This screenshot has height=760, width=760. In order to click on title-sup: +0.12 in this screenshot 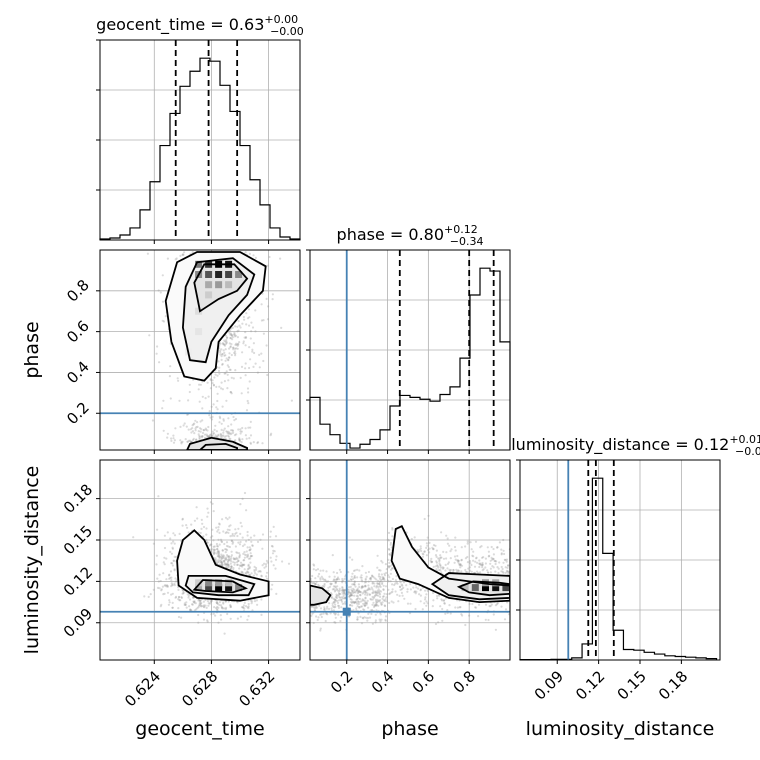, I will do `click(461, 229)`.